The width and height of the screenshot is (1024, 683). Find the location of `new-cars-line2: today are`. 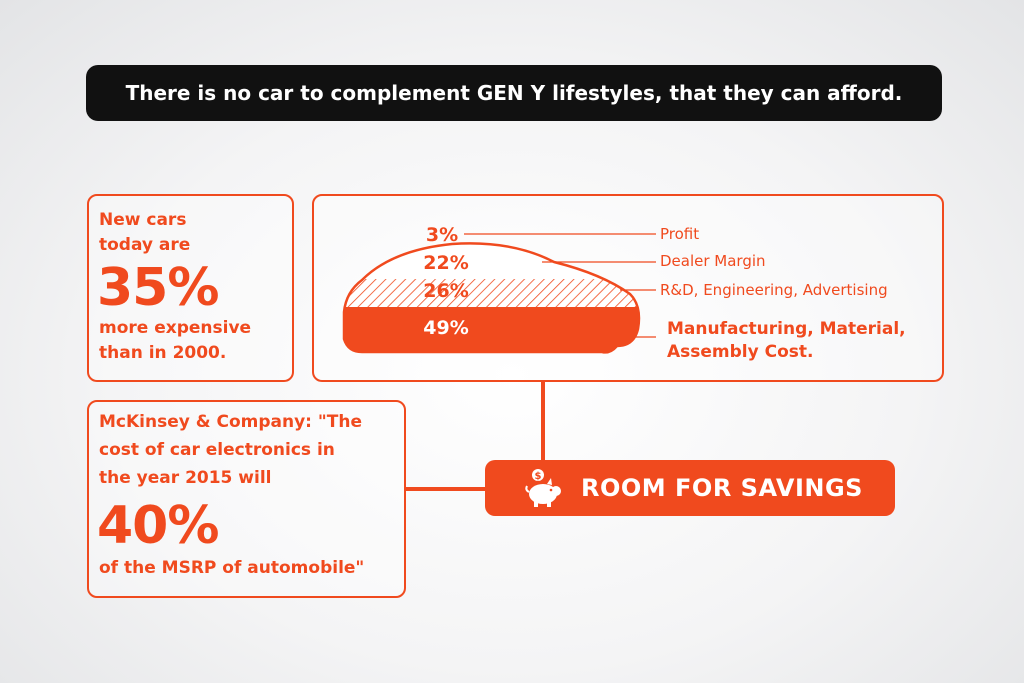

new-cars-line2: today are is located at coordinates (145, 245).